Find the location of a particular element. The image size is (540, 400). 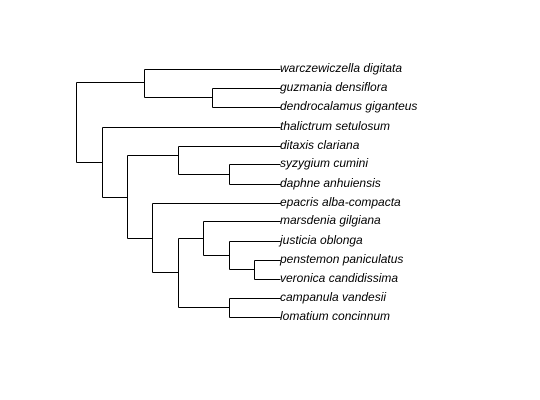

leaf-label-veronica-candidissima: veronica candidissima is located at coordinates (339, 278).